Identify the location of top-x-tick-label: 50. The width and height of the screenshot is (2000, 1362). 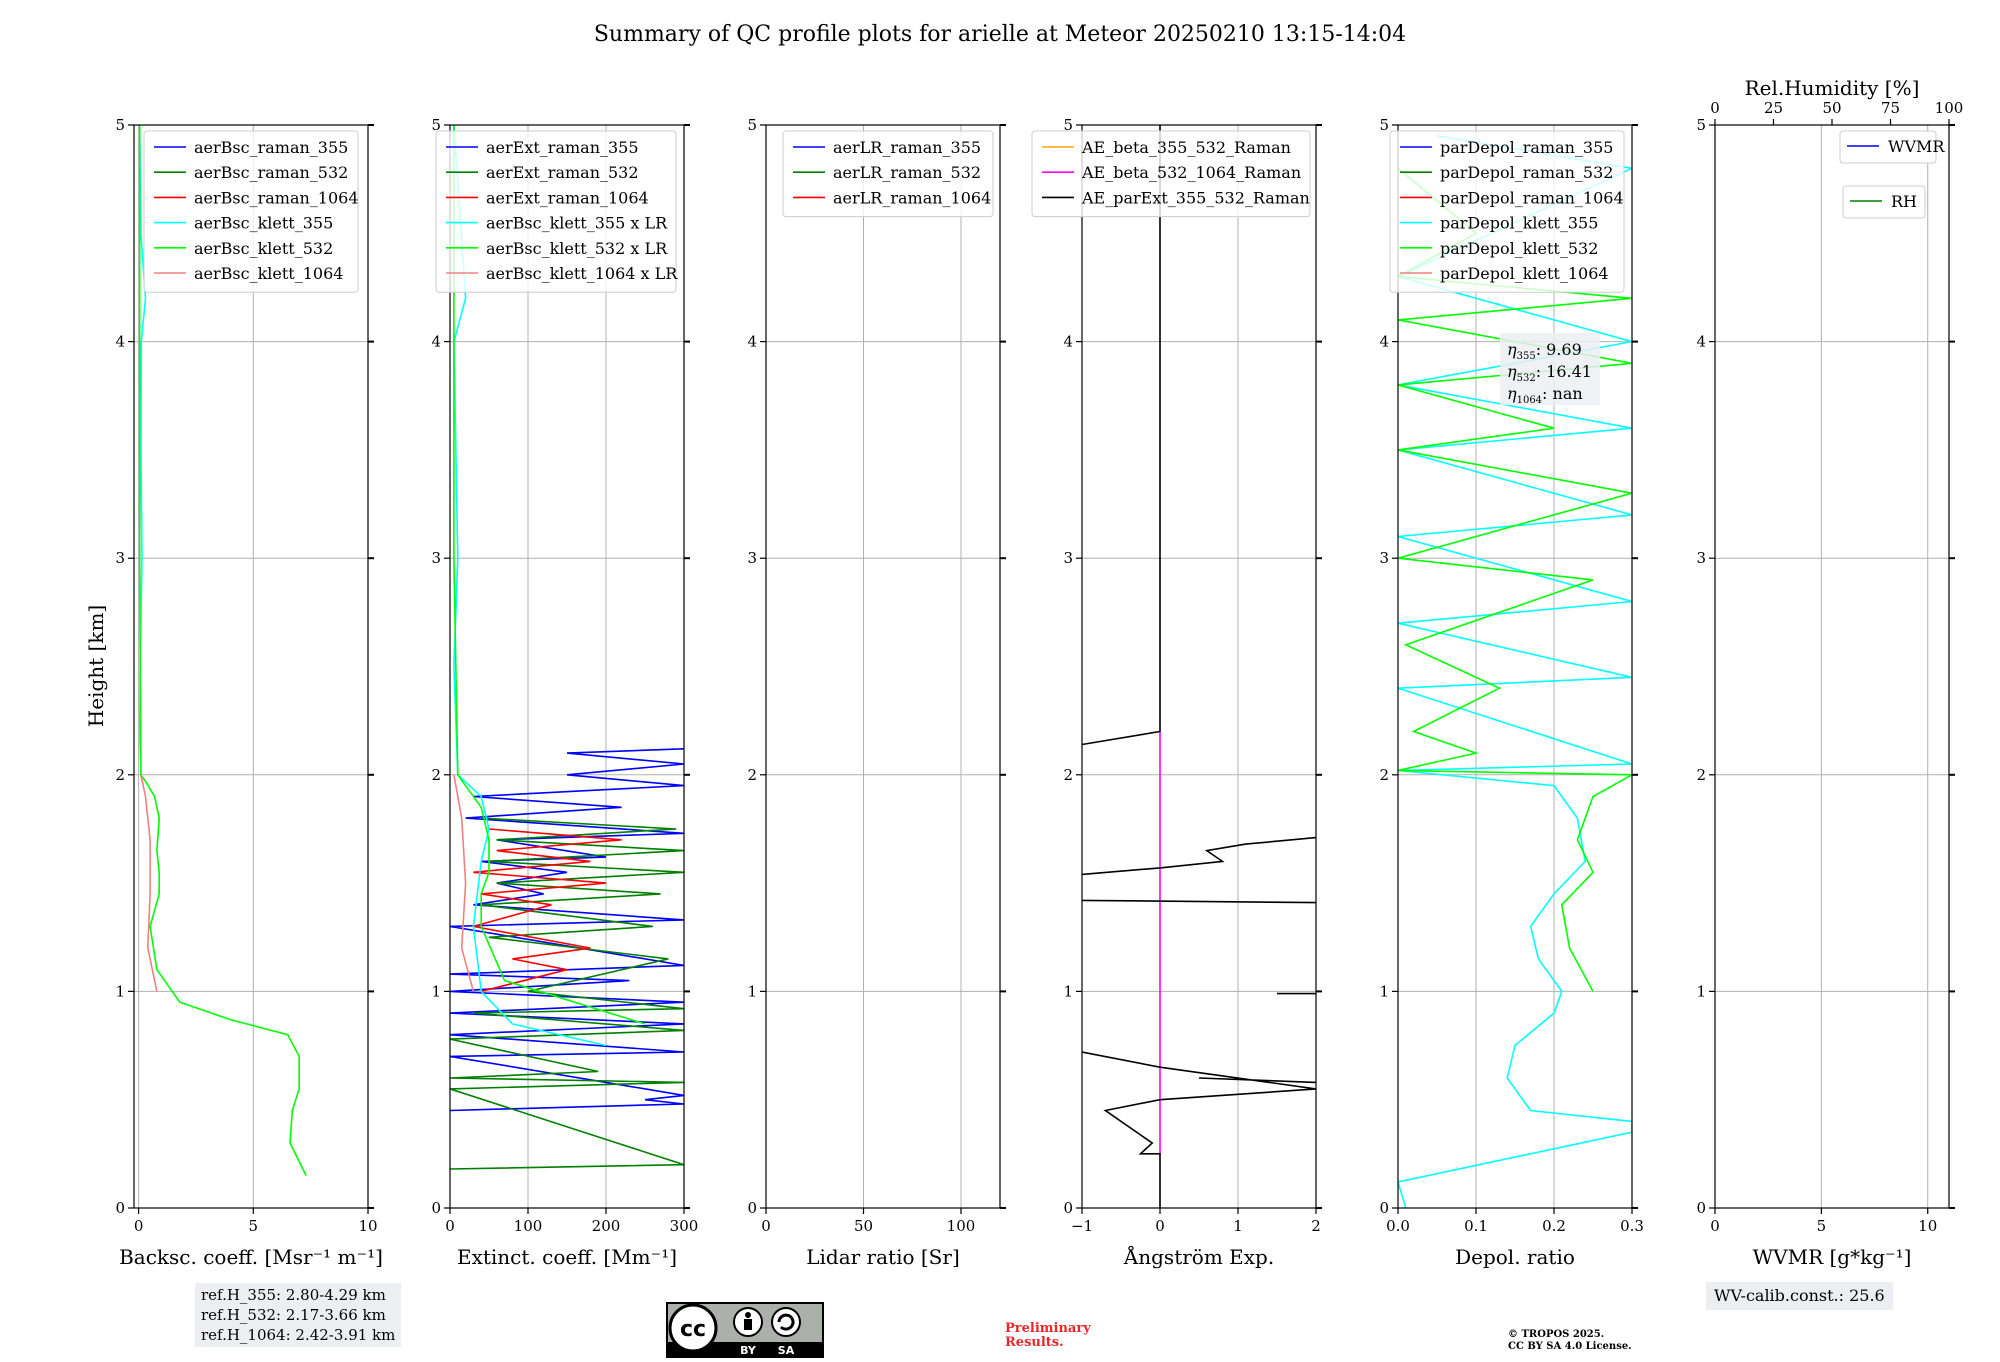
(1831, 108).